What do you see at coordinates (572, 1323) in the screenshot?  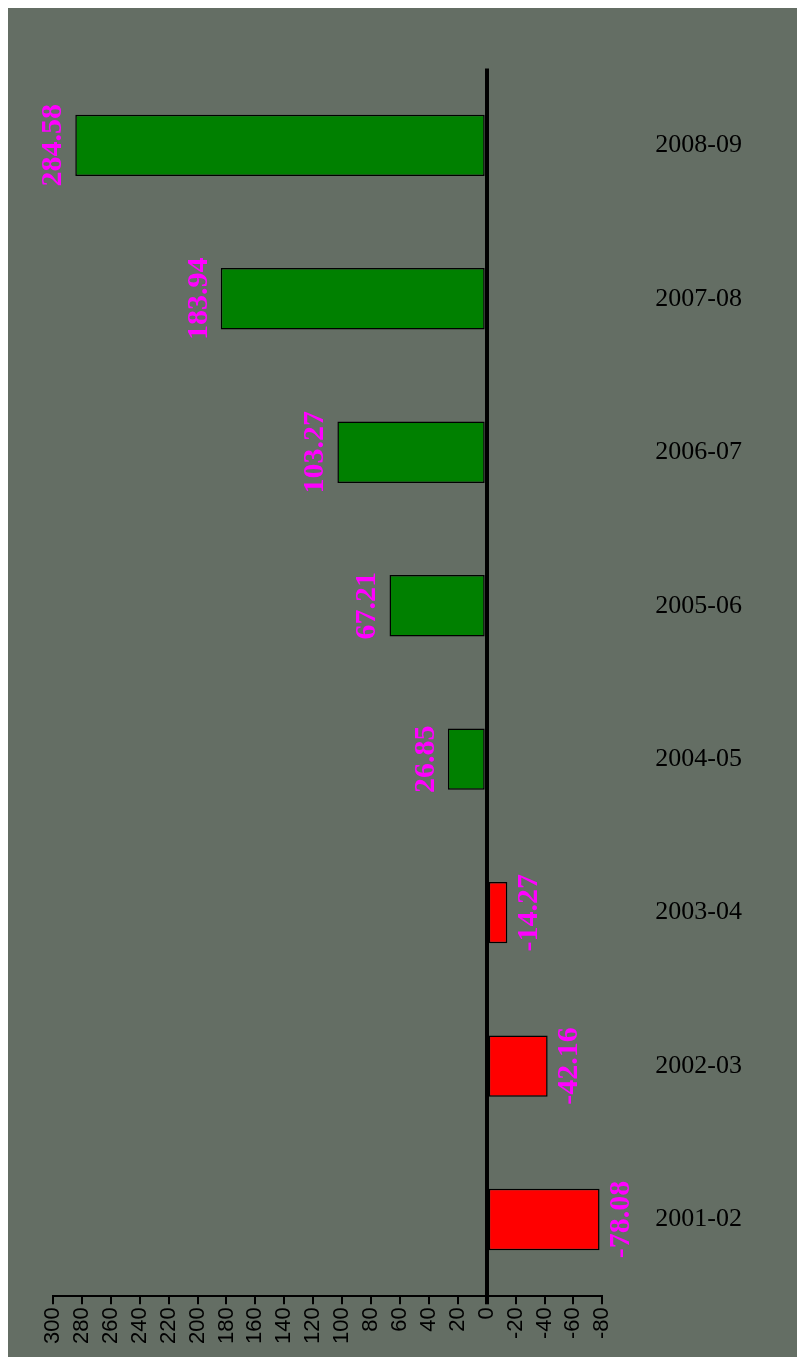 I see `x-tick-label: -60` at bounding box center [572, 1323].